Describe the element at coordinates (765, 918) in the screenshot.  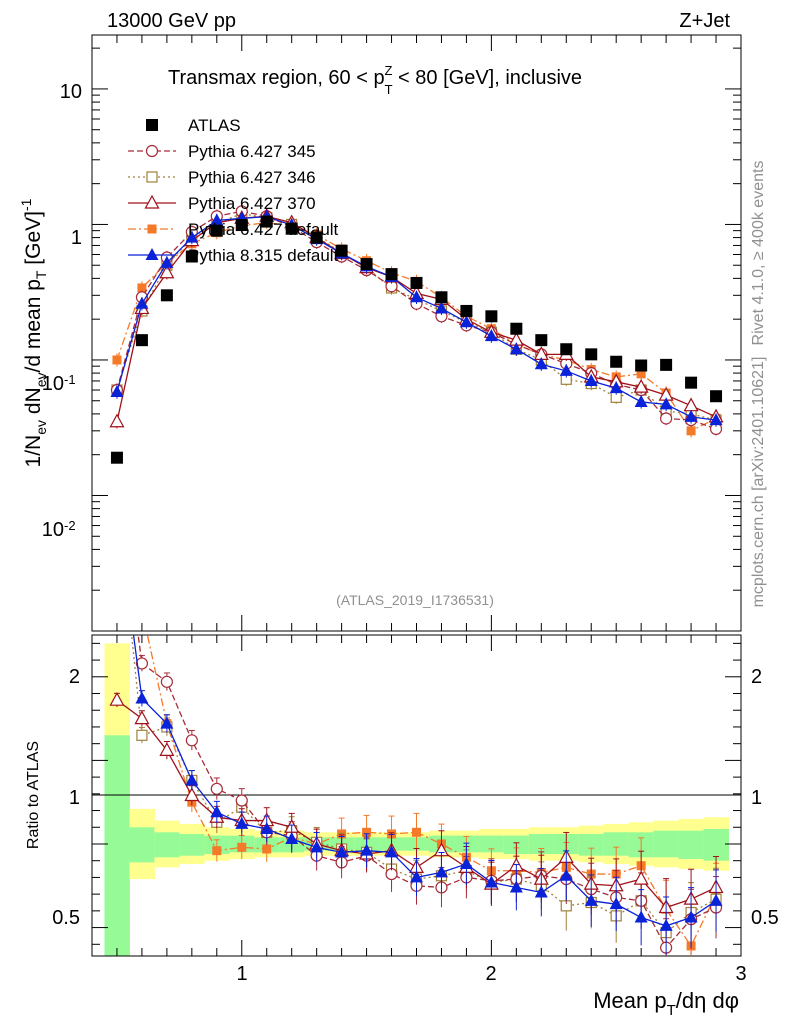
I see `ratio-y-tick-right-0.5: 0.5` at that location.